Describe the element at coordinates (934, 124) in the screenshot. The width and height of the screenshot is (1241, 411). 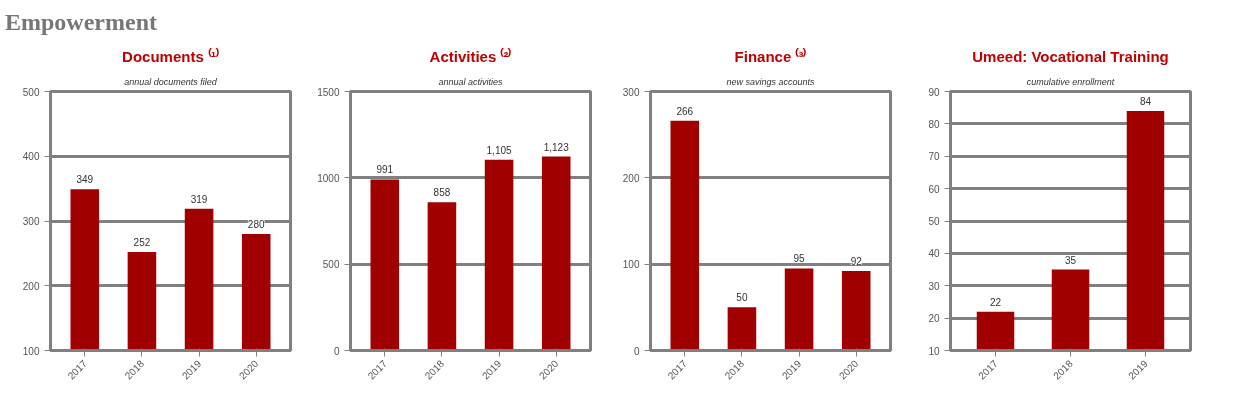
I see `y-tick-label: 80` at that location.